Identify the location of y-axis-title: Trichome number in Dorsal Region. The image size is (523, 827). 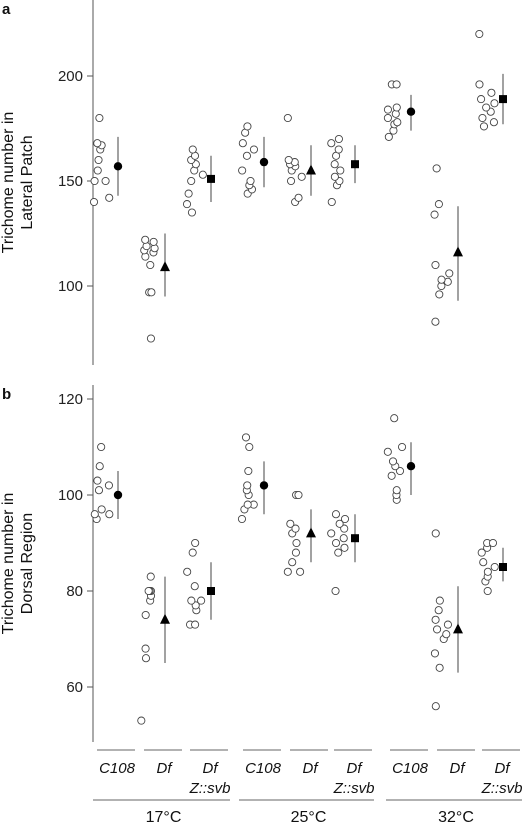
(18, 564).